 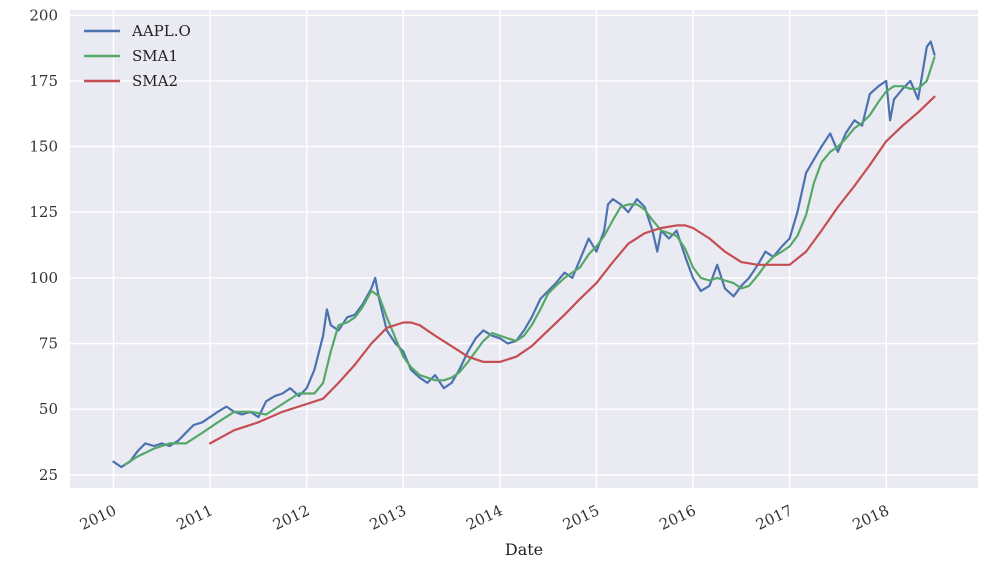 What do you see at coordinates (43, 81) in the screenshot?
I see `y-tick-label: 175` at bounding box center [43, 81].